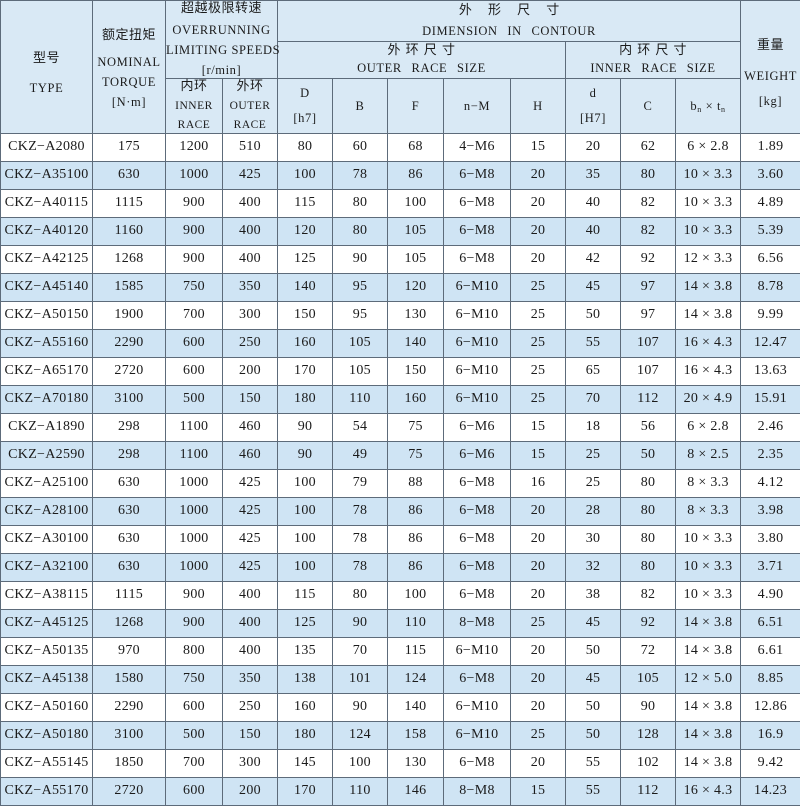  I want to click on header-torque-en1: NOMINAL, so click(129, 62).